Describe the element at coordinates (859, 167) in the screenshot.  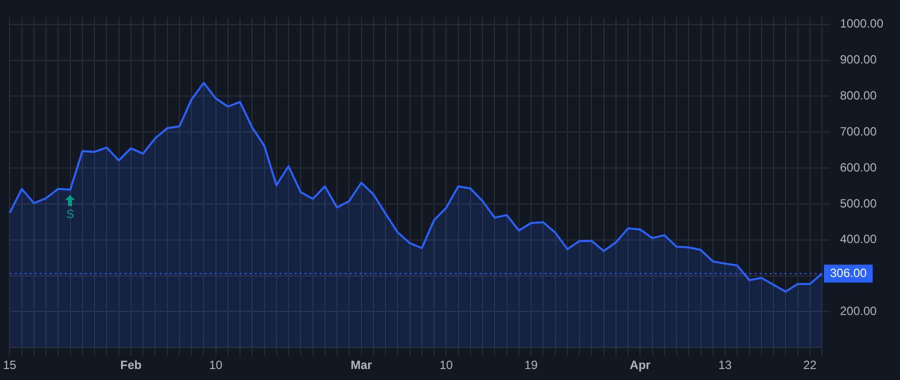
I see `y-tick-label: 600.00` at that location.